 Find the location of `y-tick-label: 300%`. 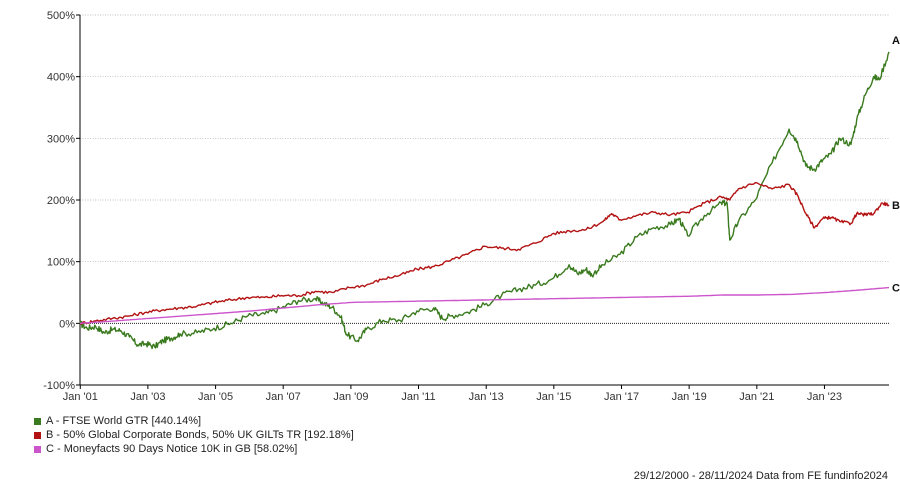

y-tick-label: 300% is located at coordinates (61, 139).